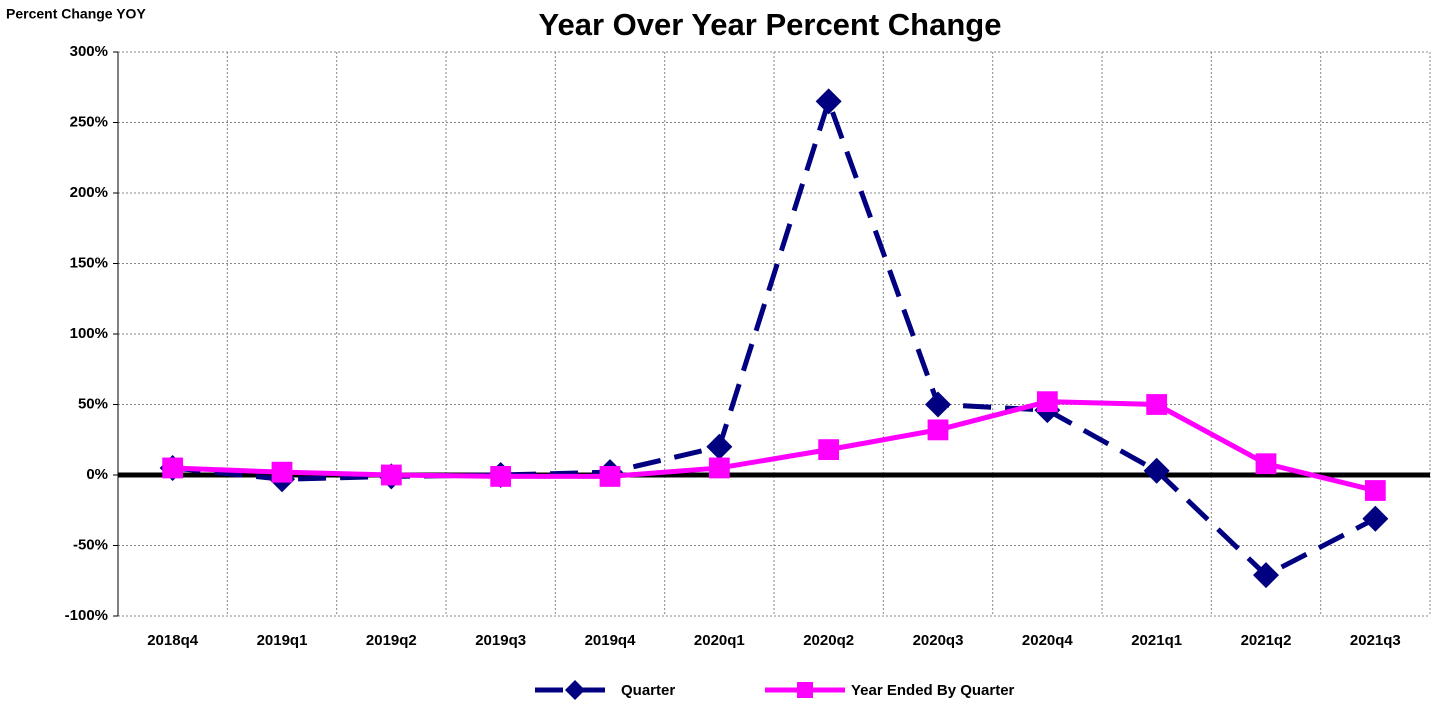  Describe the element at coordinates (97, 474) in the screenshot. I see `y-tick-label: 0%` at that location.